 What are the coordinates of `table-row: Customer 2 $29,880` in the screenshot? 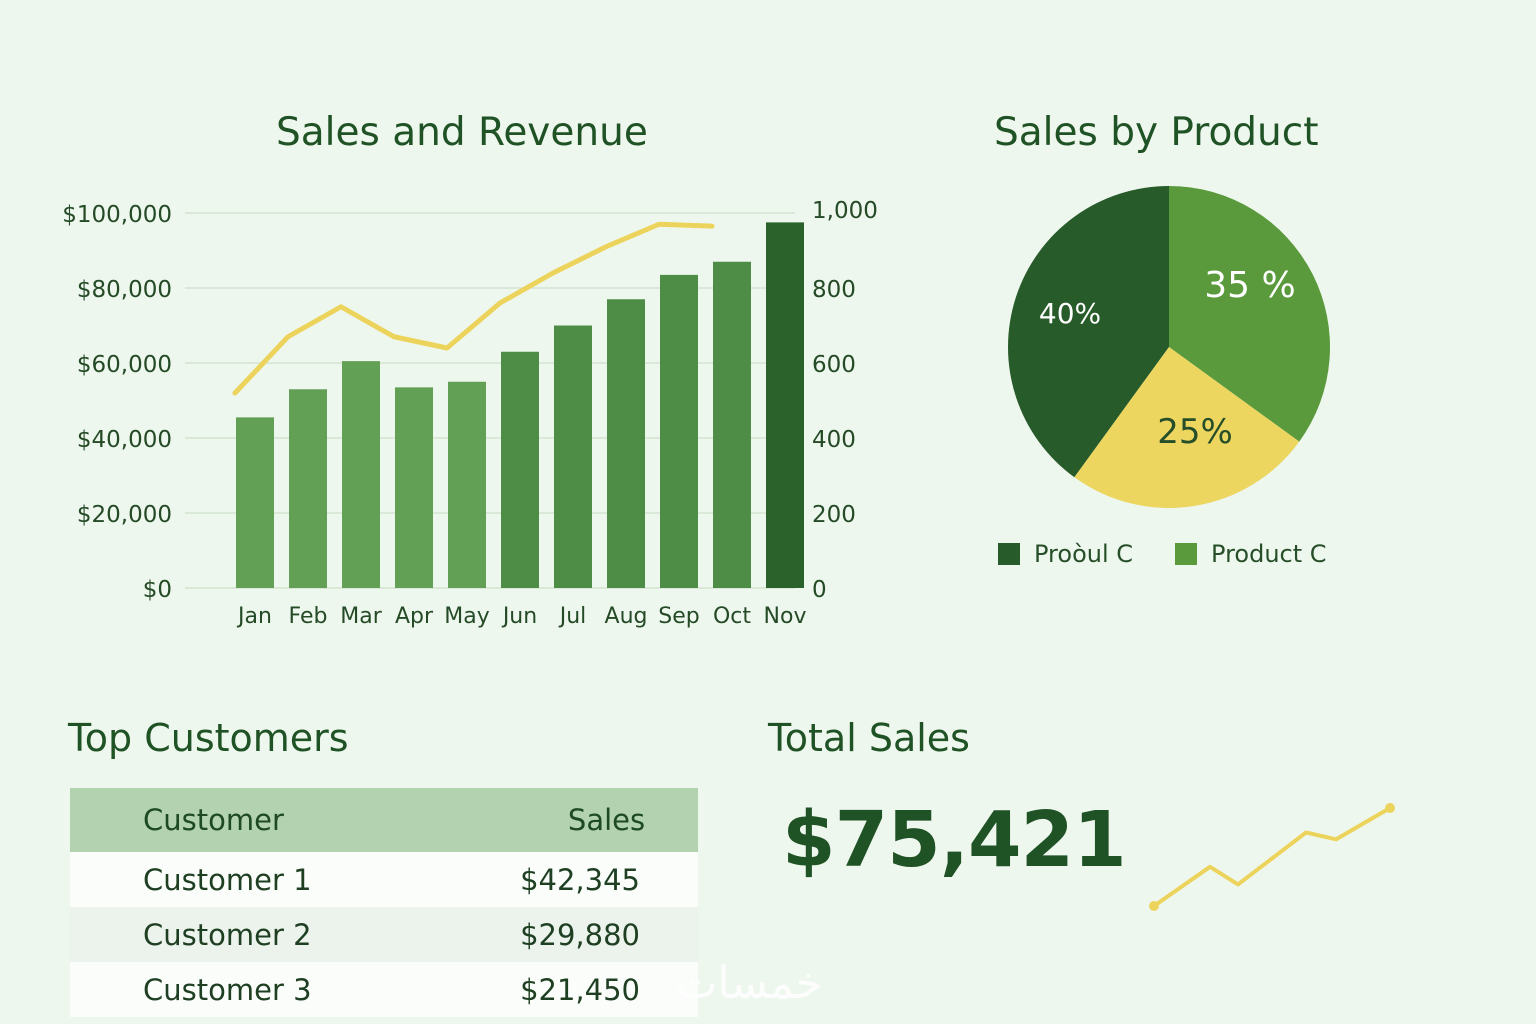 It's located at (384, 934).